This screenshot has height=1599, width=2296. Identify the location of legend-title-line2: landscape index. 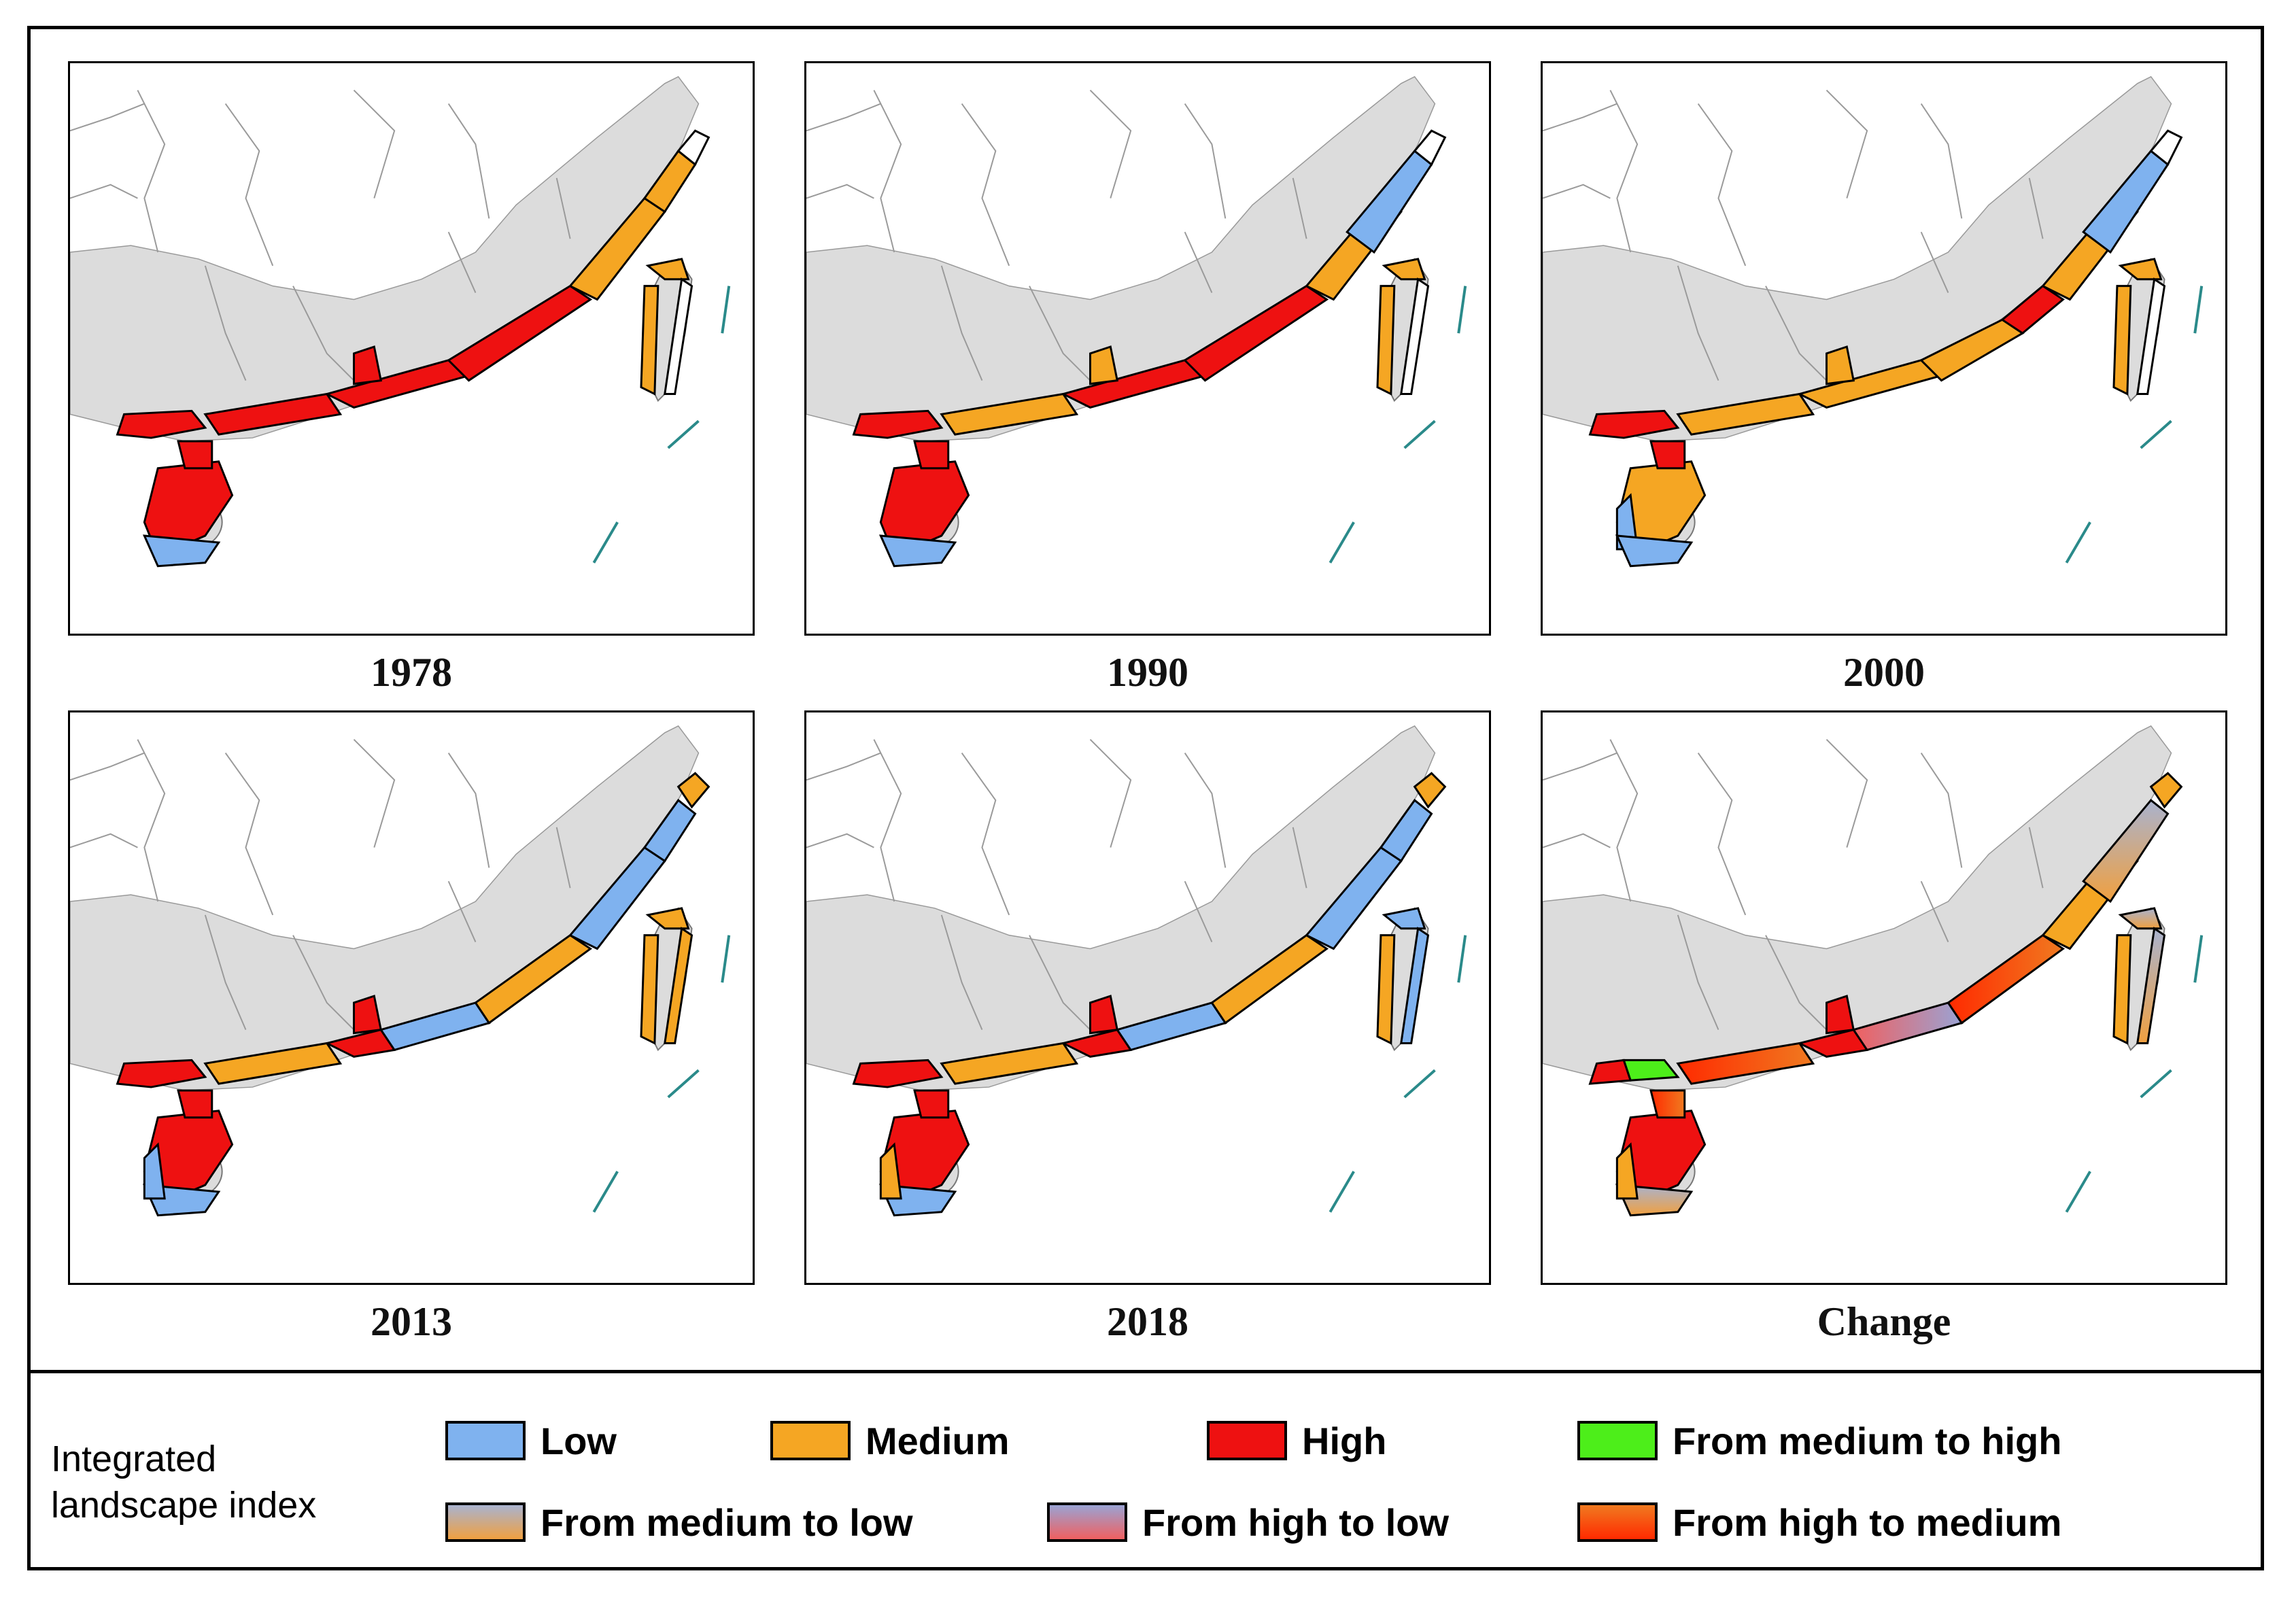
(184, 1505).